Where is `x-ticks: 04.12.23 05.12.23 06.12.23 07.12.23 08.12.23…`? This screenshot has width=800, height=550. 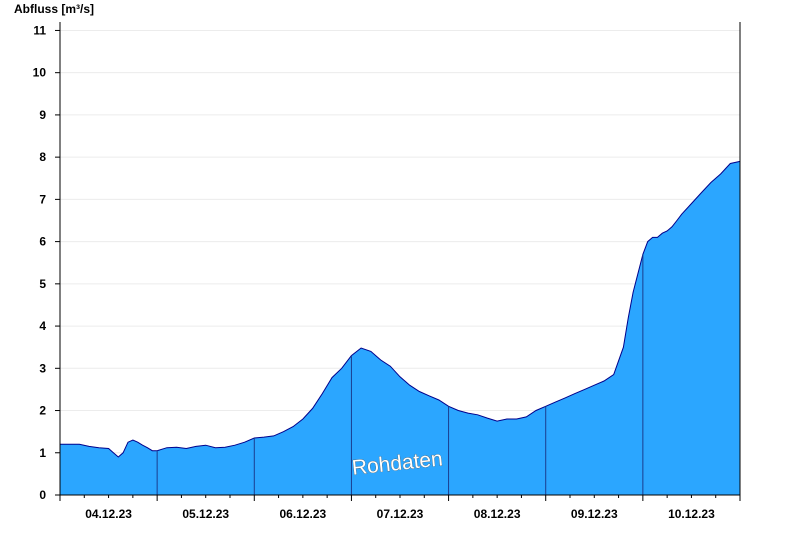 x-ticks: 04.12.23 05.12.23 06.12.23 07.12.23 08.12.23… is located at coordinates (400, 508).